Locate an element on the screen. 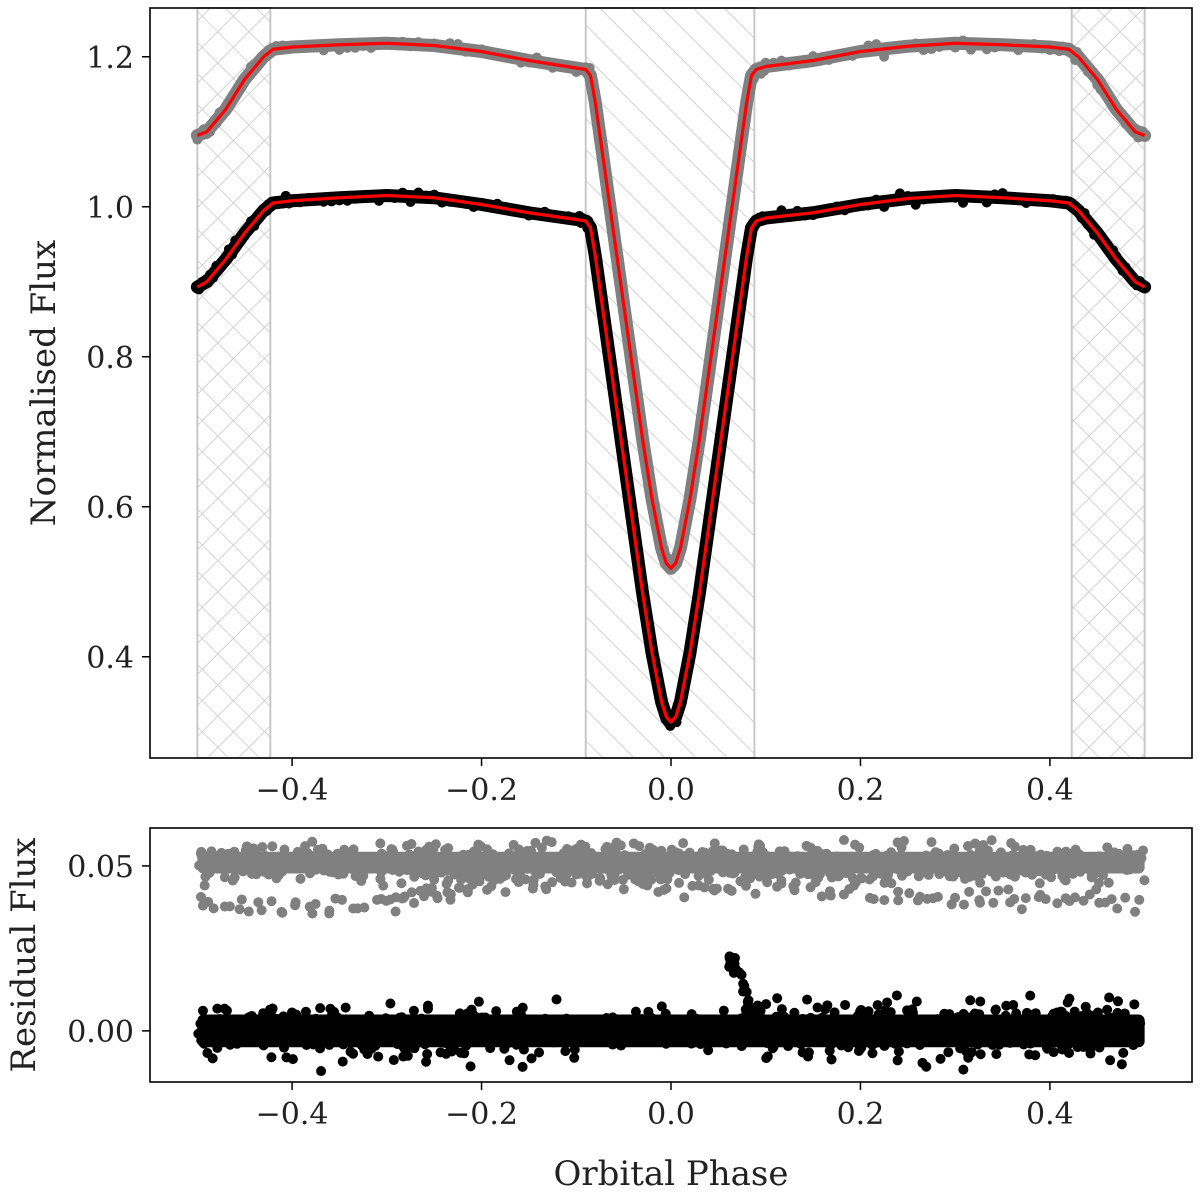  bottom-x-tick-label: −0.4 is located at coordinates (292, 1114).